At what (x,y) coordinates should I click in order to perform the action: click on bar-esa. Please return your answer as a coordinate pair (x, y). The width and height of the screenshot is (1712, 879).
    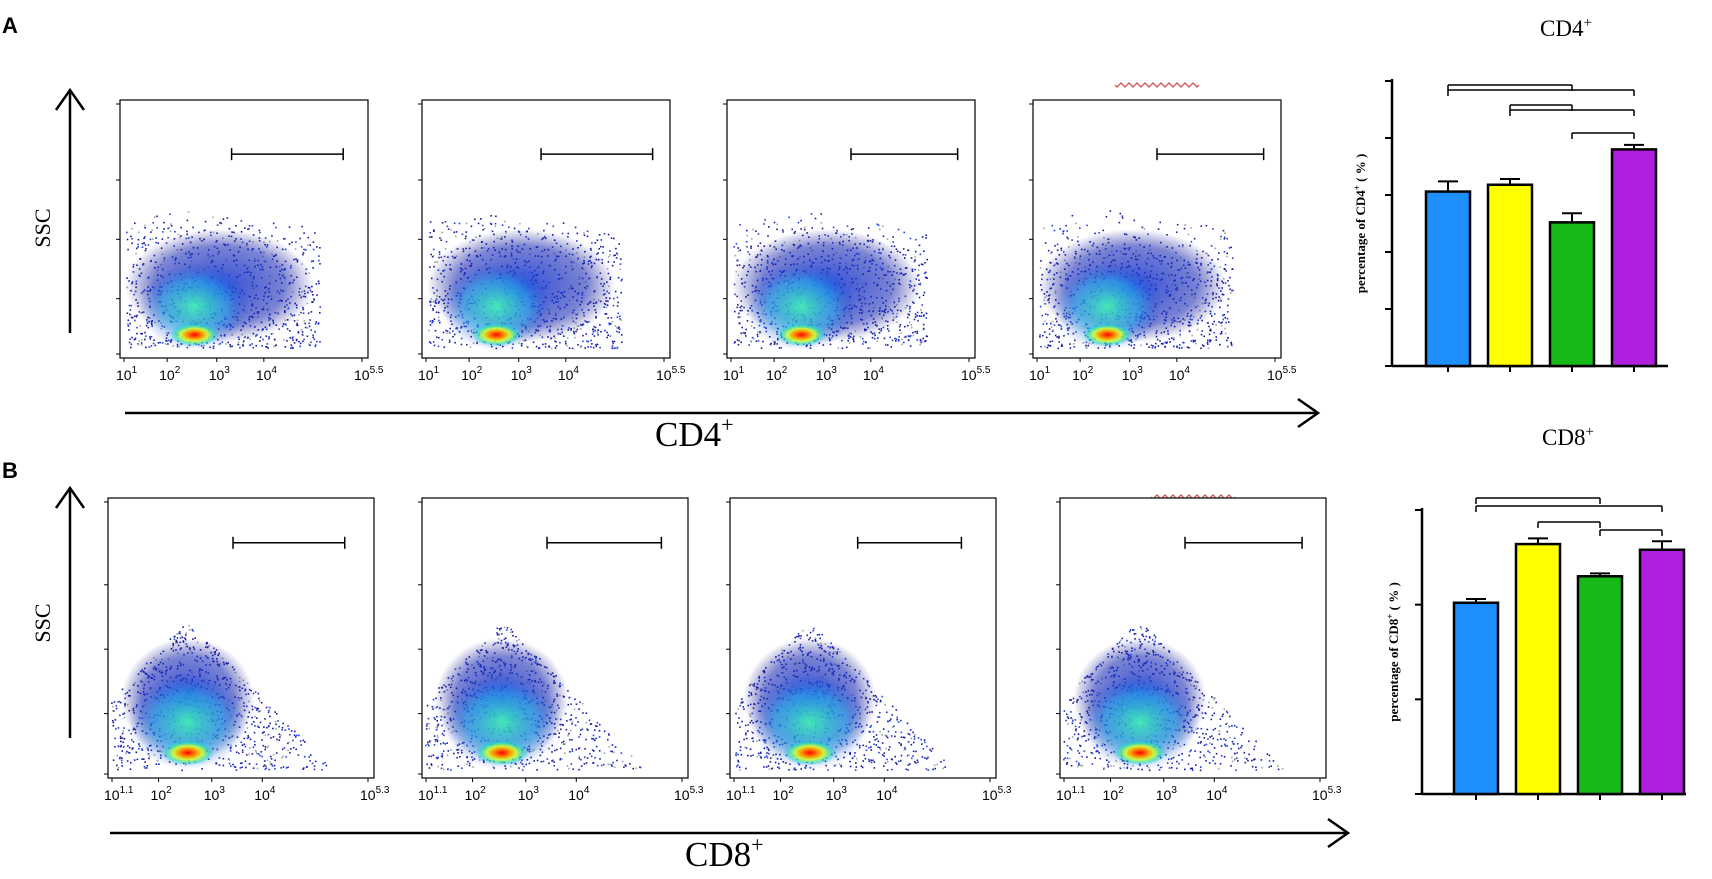
    Looking at the image, I should click on (1510, 275).